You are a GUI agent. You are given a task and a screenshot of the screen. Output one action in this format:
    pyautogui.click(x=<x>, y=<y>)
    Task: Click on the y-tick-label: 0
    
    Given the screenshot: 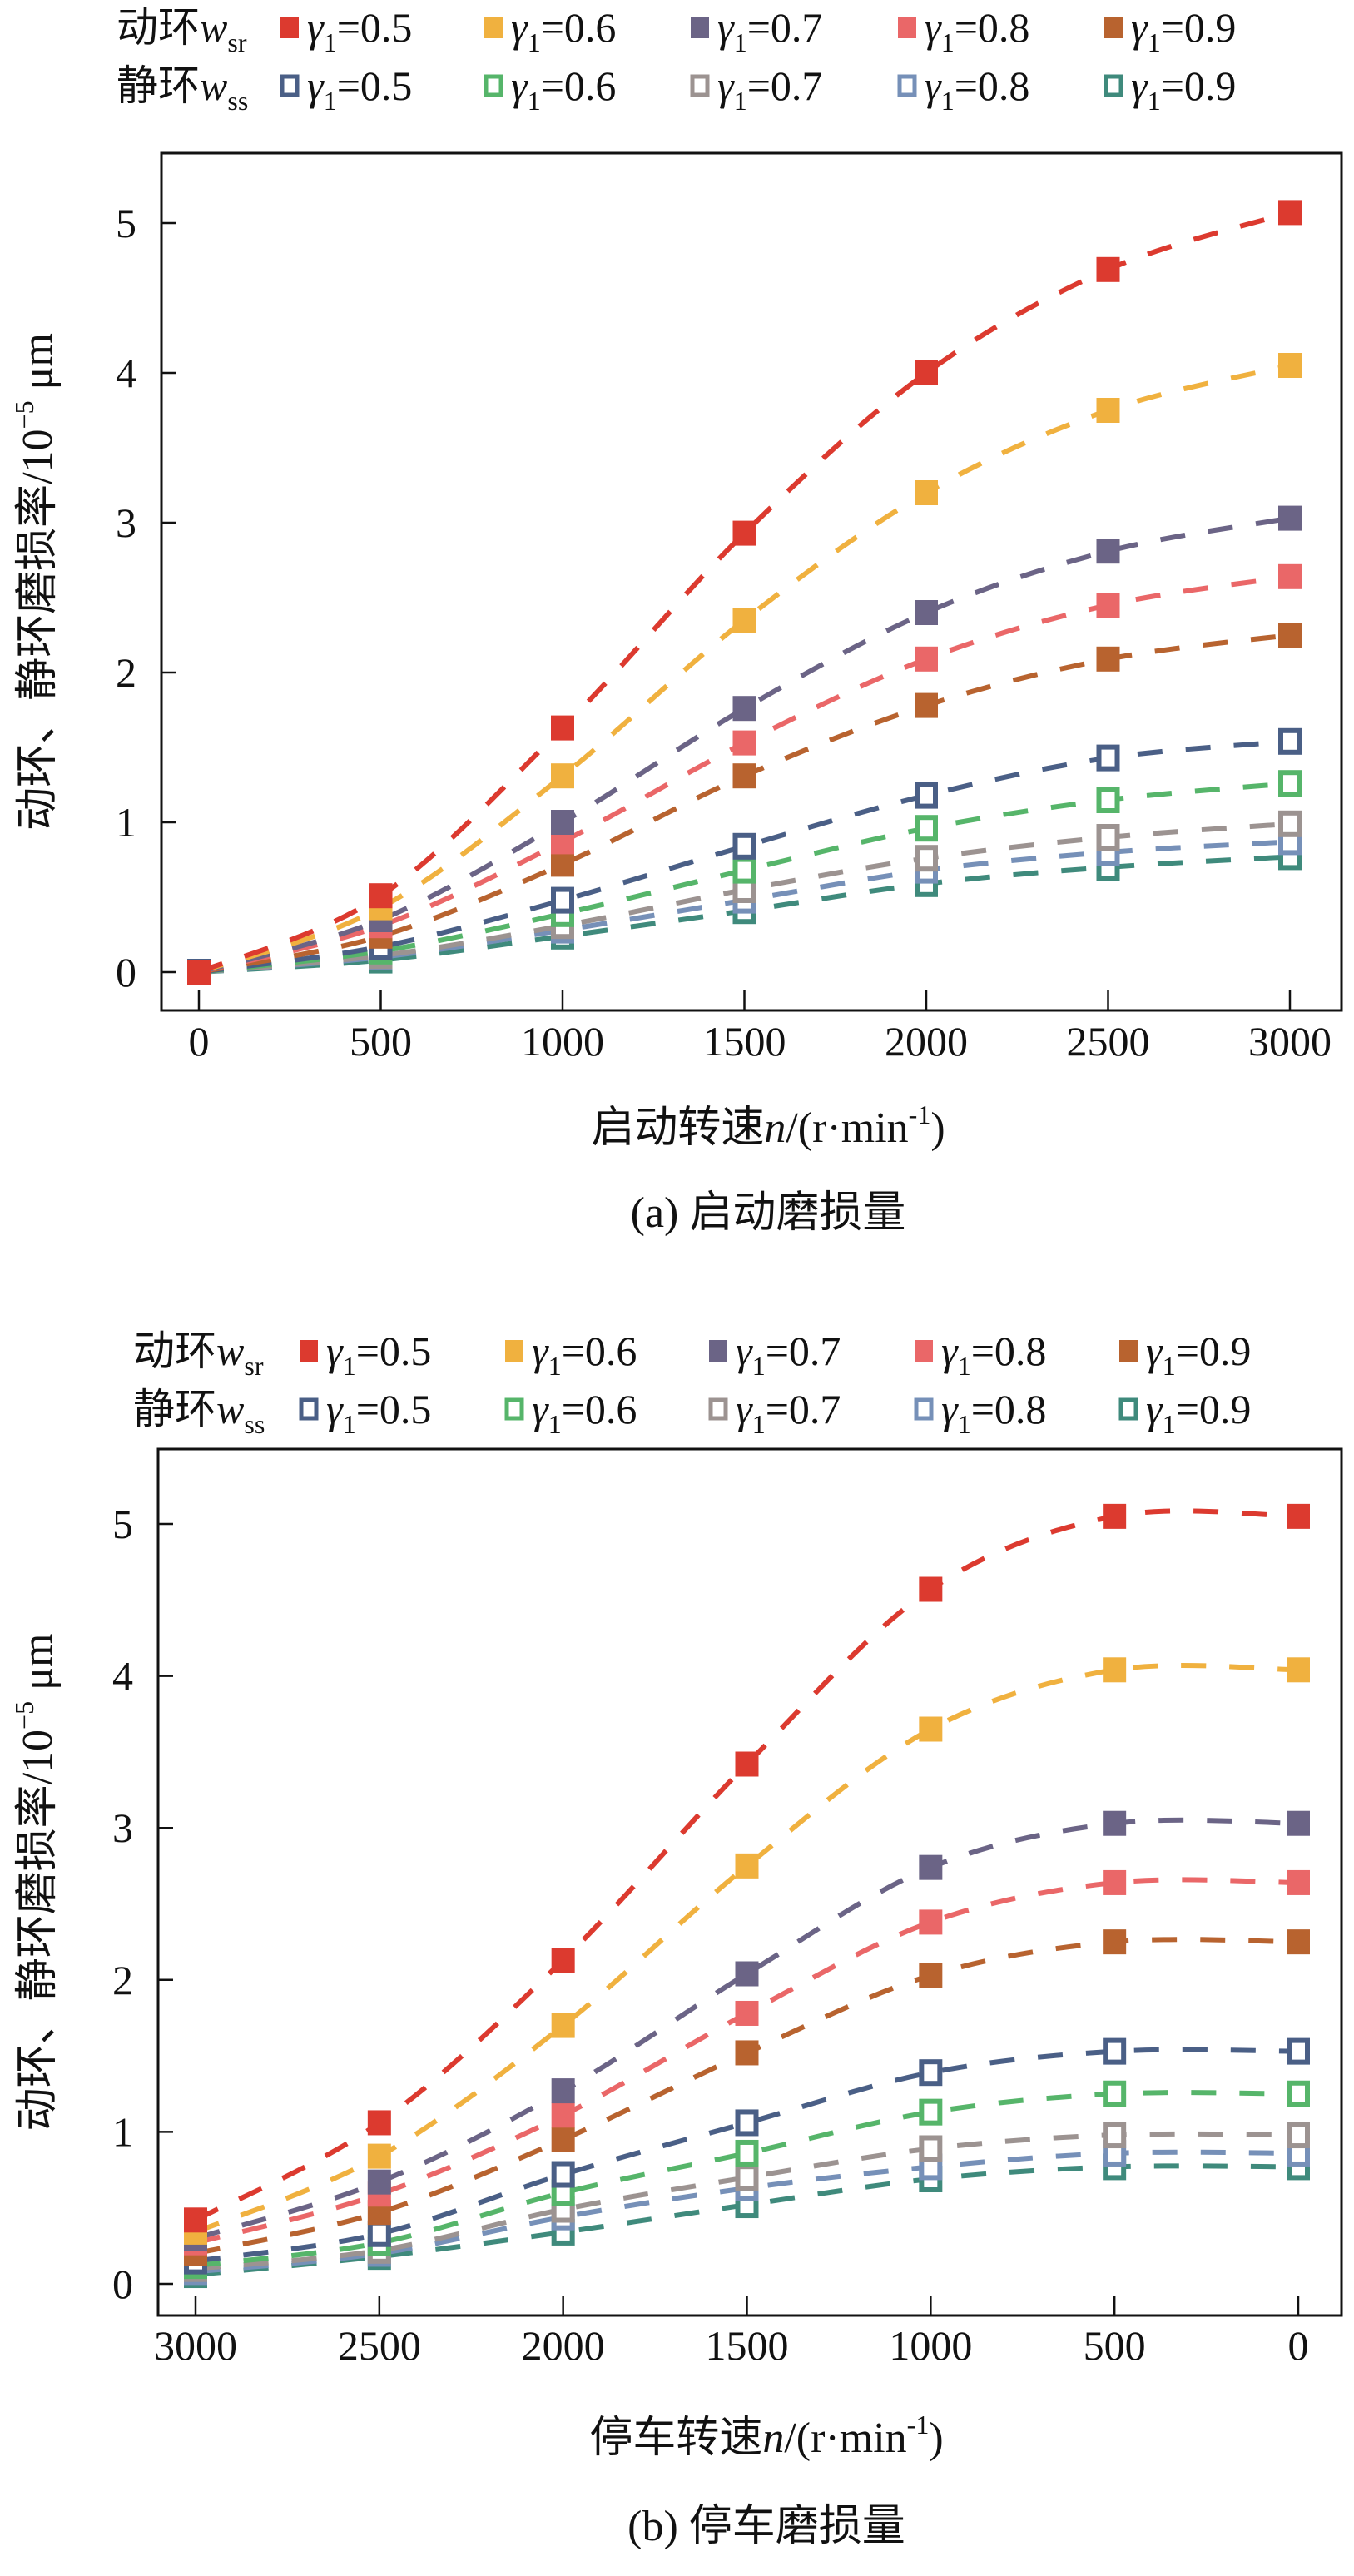 What is the action you would take?
    pyautogui.click(x=126, y=972)
    